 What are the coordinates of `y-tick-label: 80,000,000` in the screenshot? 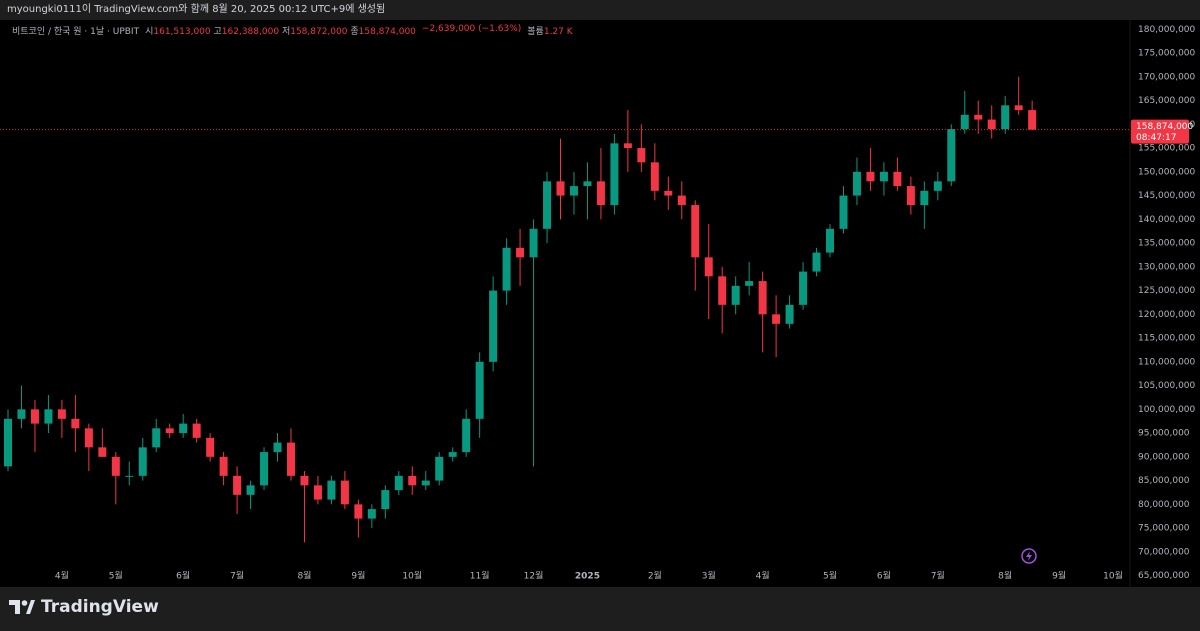 It's located at (1164, 505).